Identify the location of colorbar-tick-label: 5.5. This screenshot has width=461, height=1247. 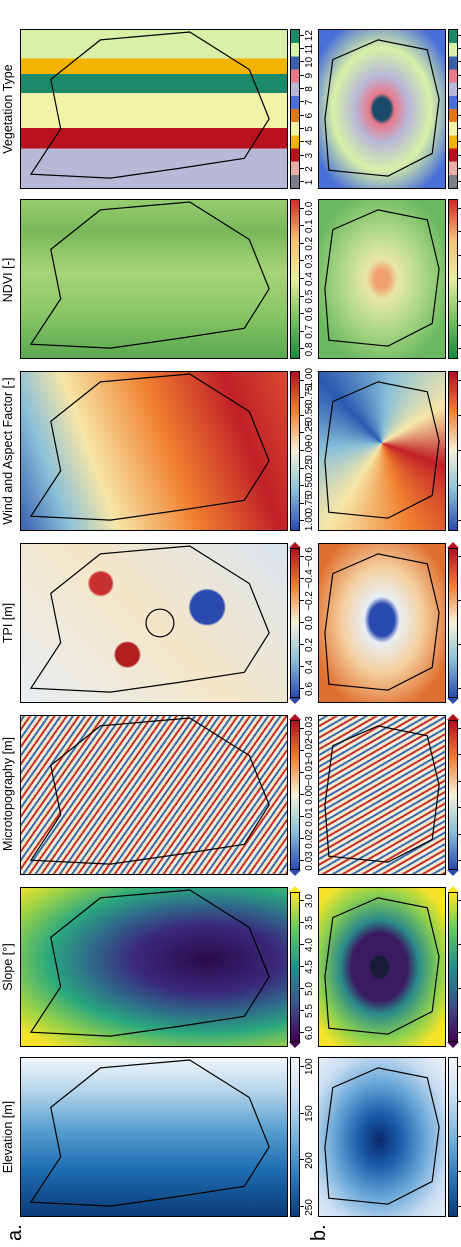
(309, 1011).